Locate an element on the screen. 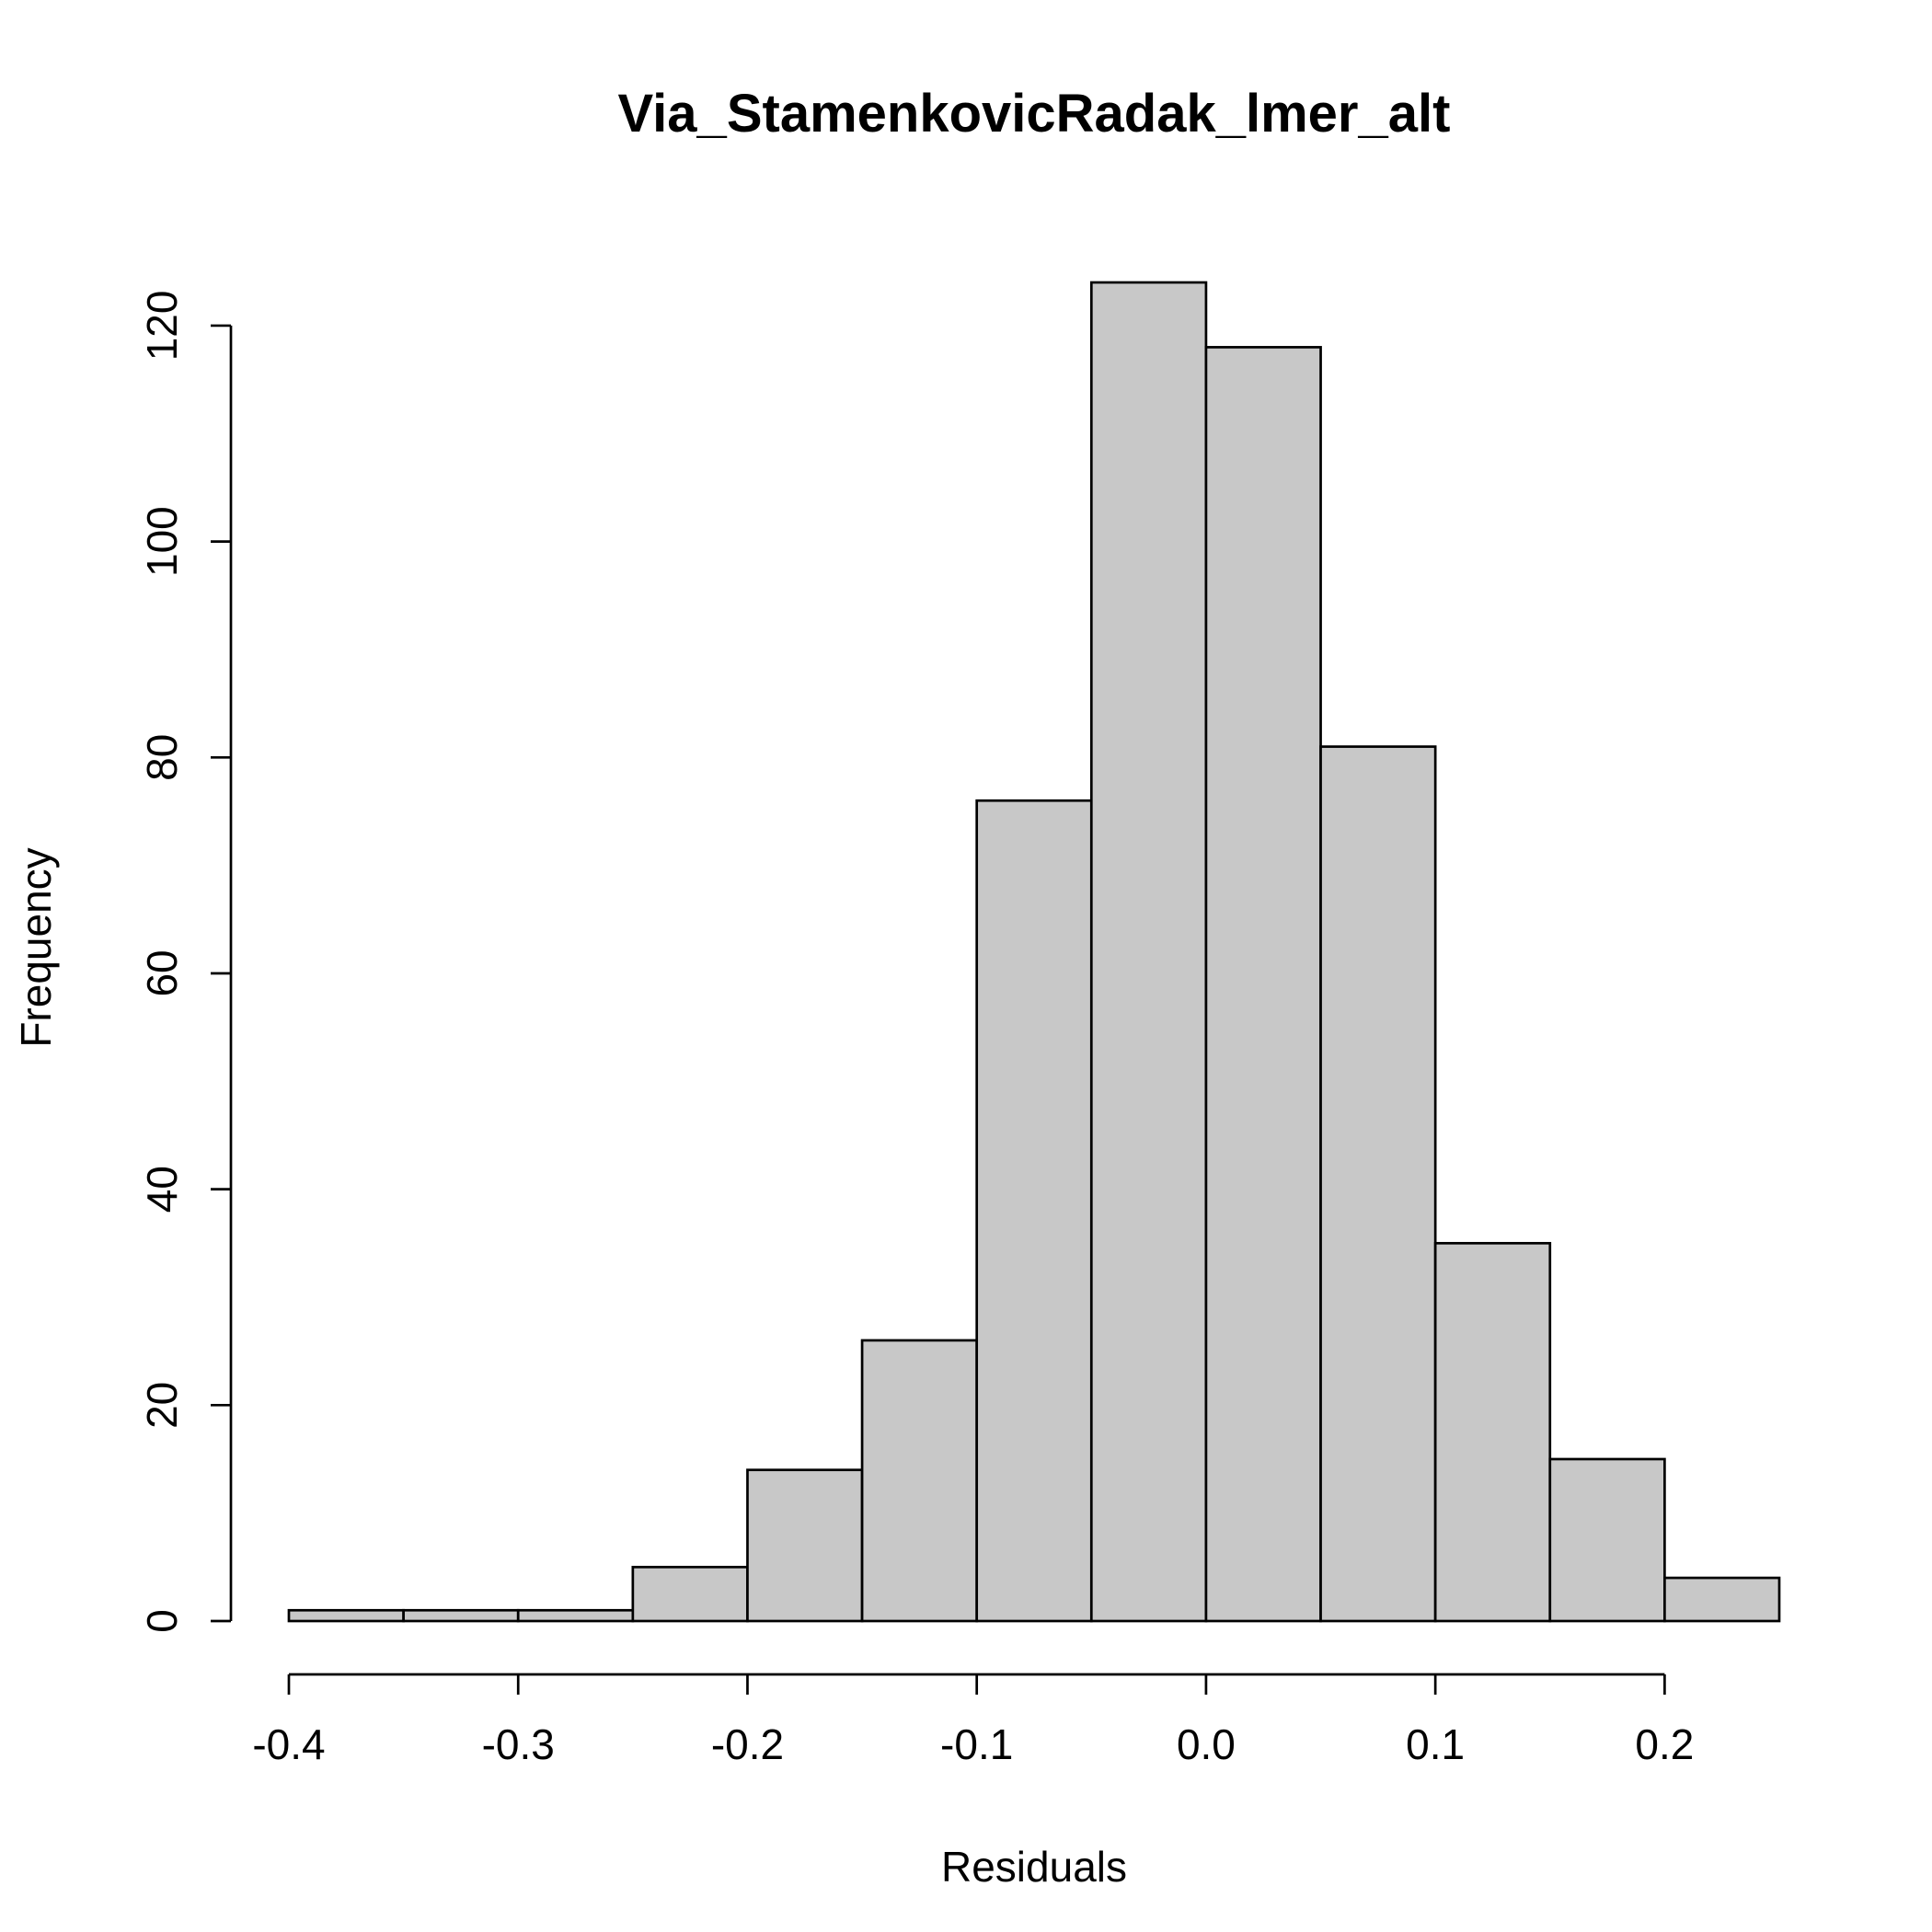 The image size is (1932, 1932). x-tick-label: -0.2 is located at coordinates (747, 1744).